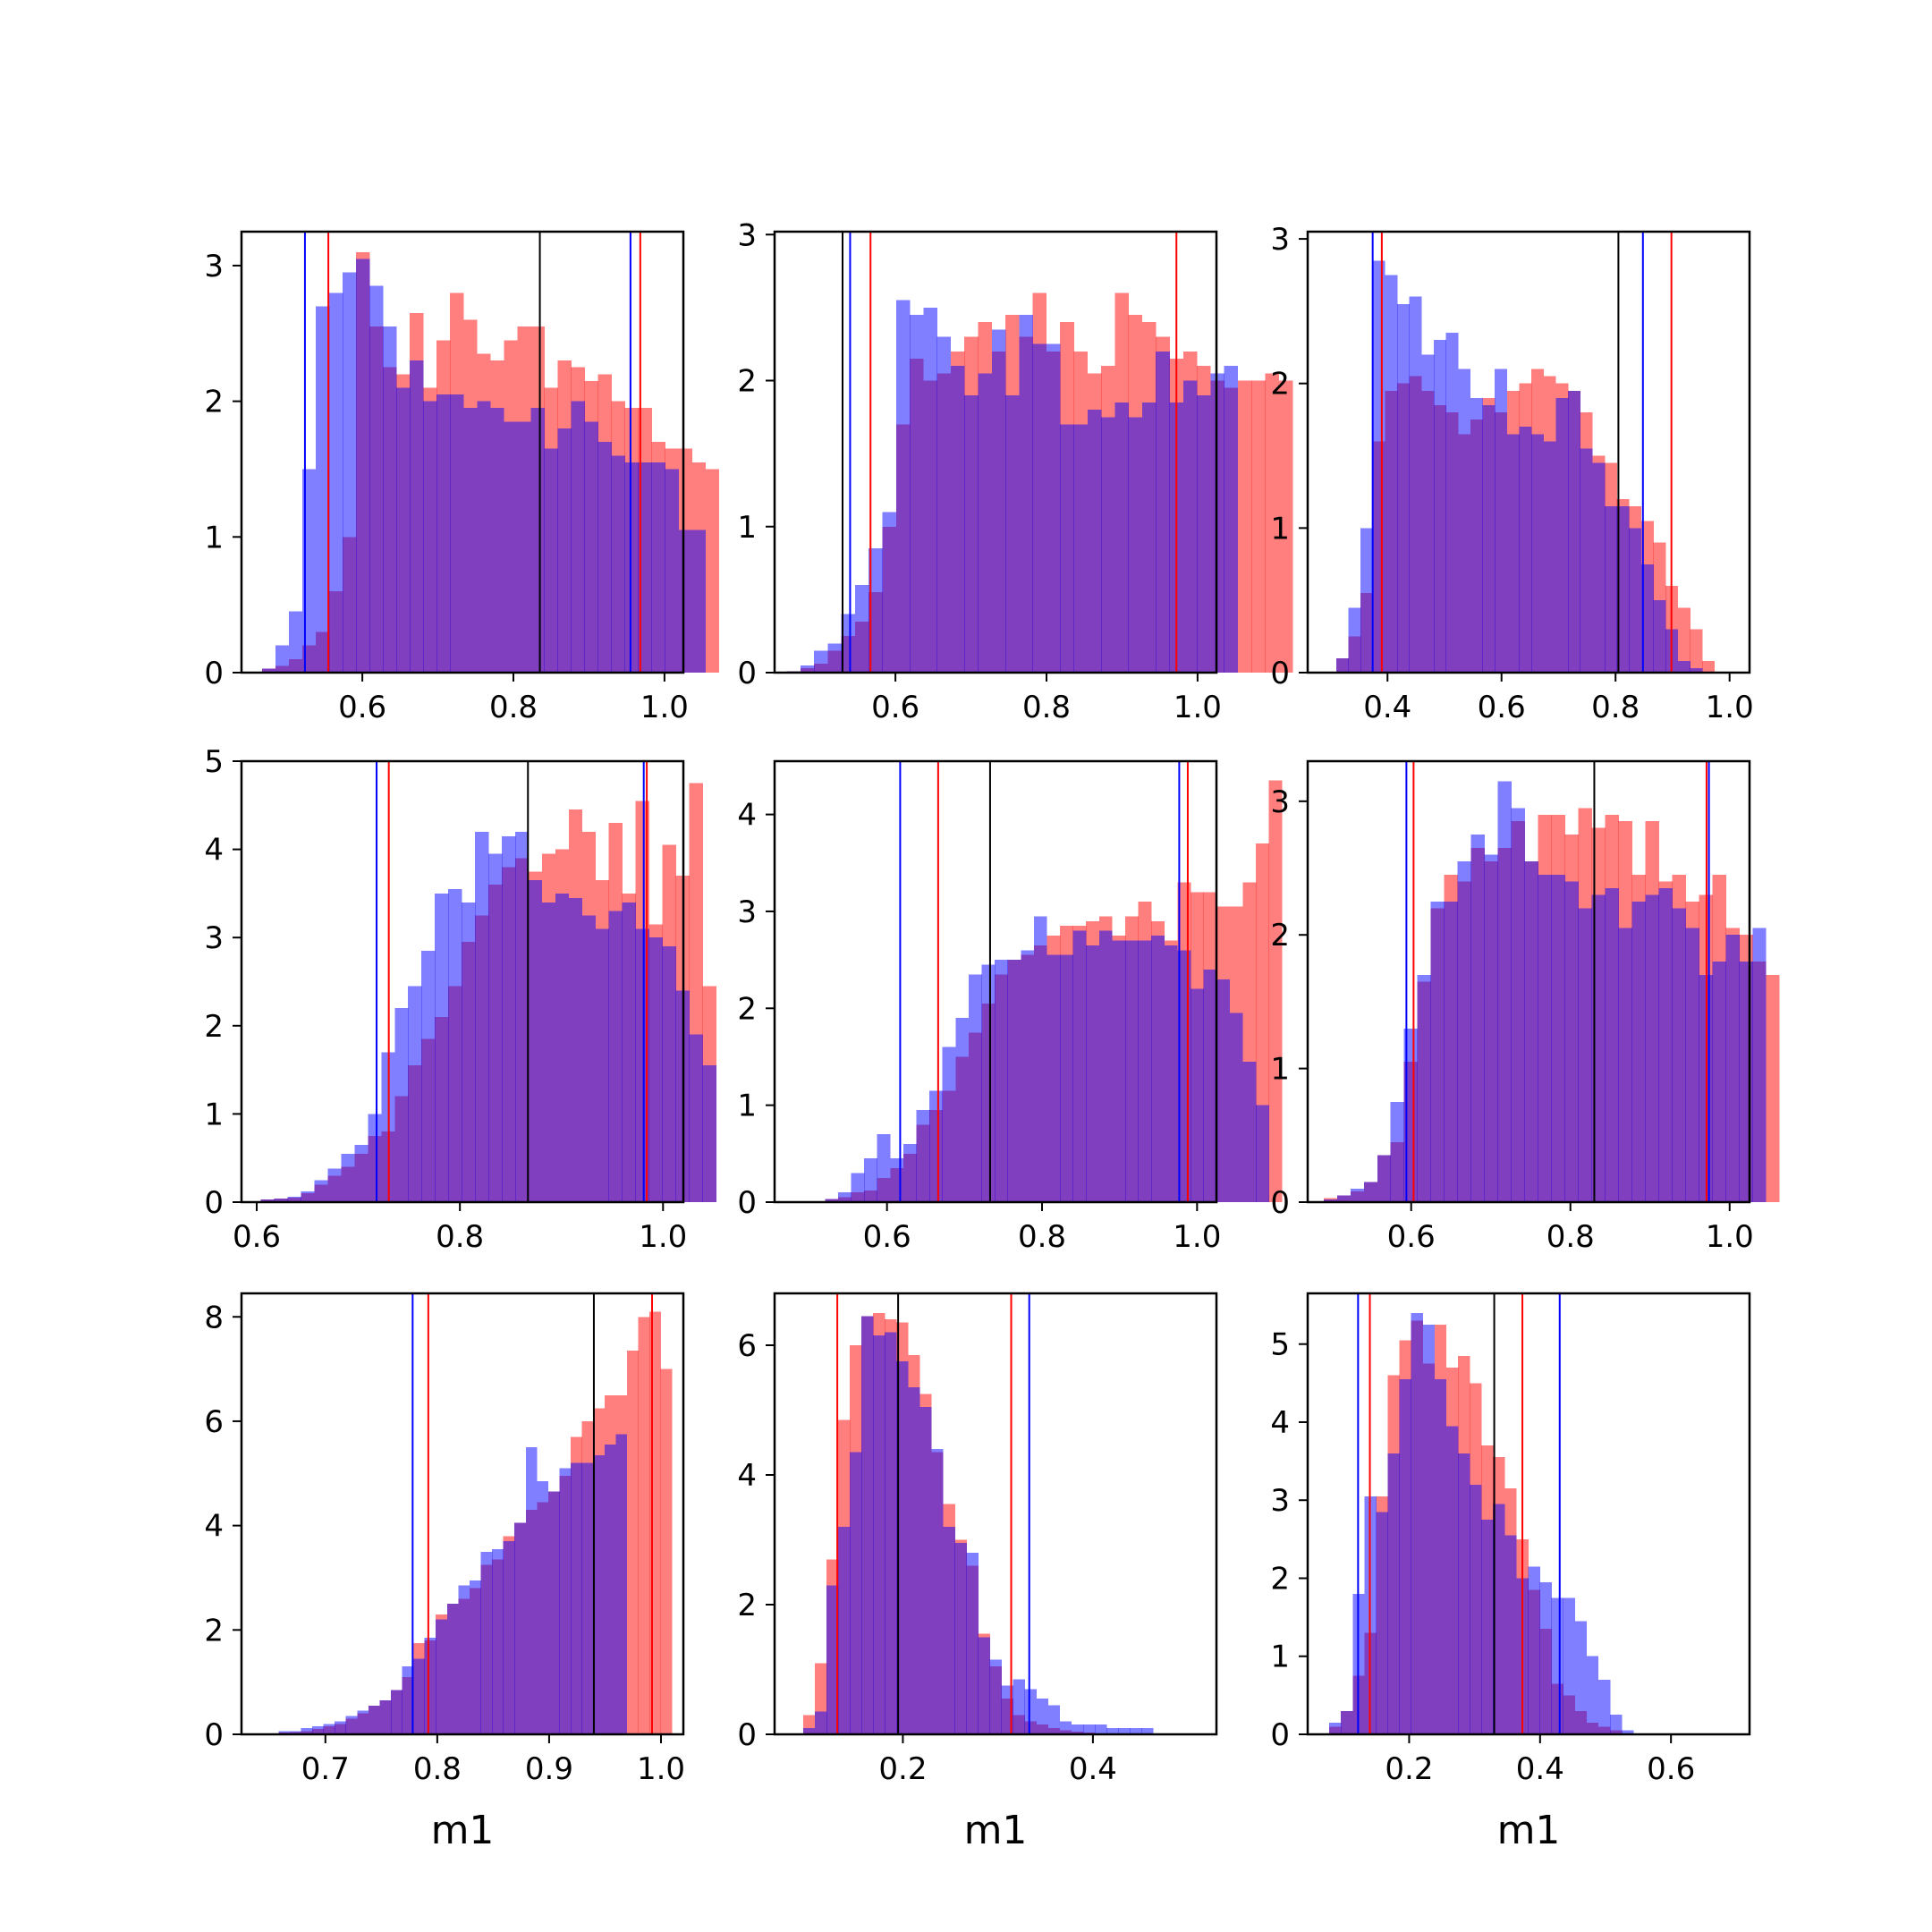 This screenshot has width=1932, height=1932. Describe the element at coordinates (214, 1527) in the screenshot. I see `y-tick-label: 4` at that location.